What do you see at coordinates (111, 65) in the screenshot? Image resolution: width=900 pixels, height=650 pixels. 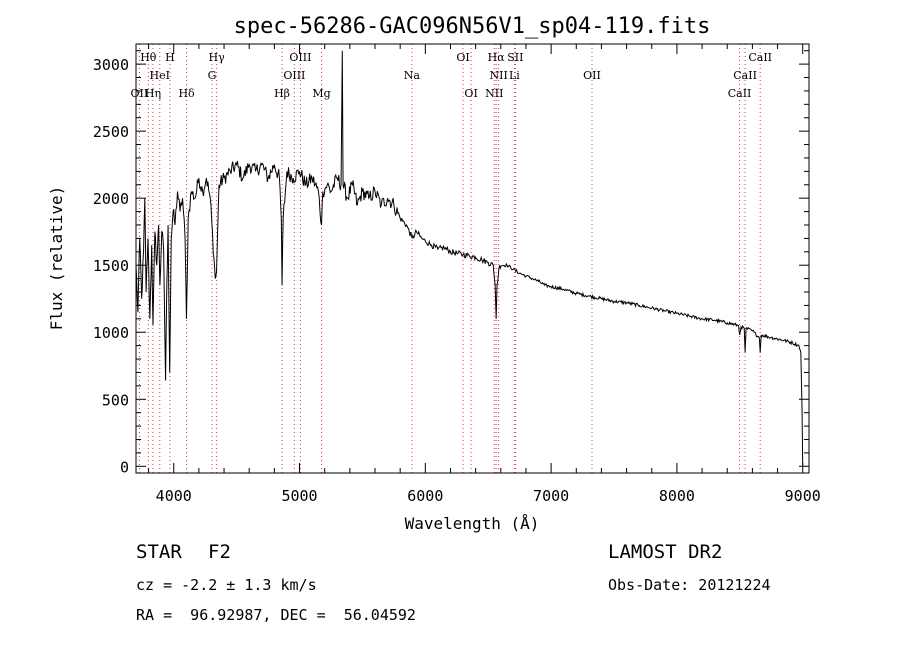 I see `y-tick-label: 3000` at bounding box center [111, 65].